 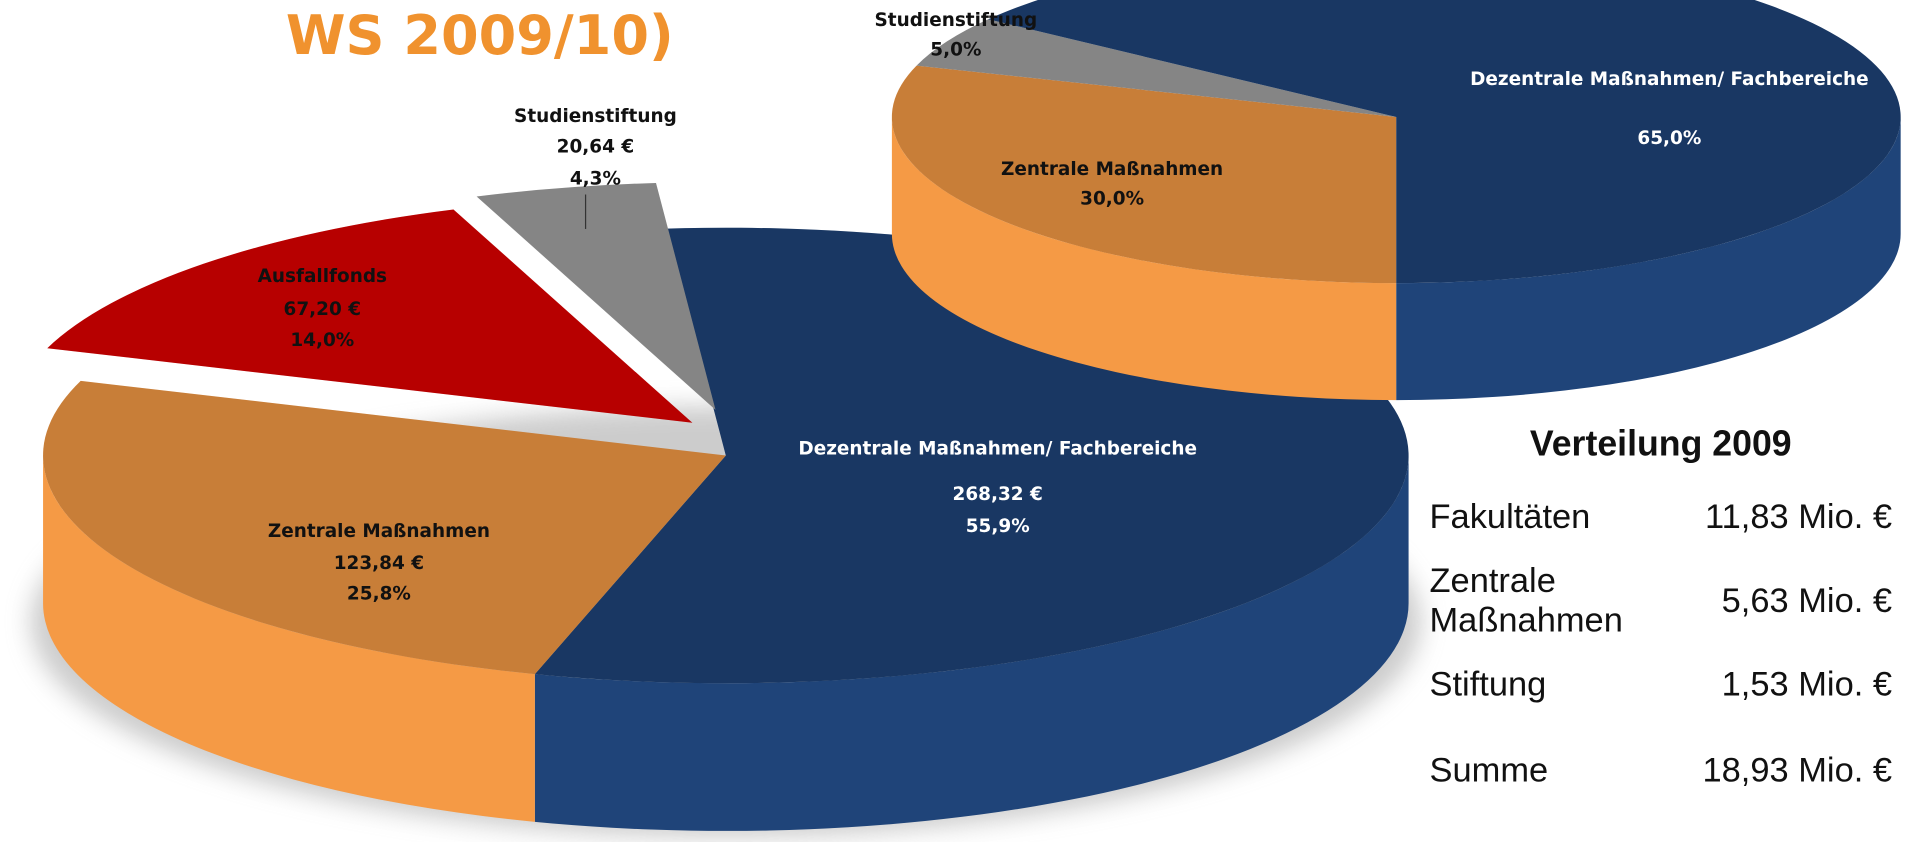 What do you see at coordinates (1660, 444) in the screenshot?
I see `table-title: Verteilung 2009` at bounding box center [1660, 444].